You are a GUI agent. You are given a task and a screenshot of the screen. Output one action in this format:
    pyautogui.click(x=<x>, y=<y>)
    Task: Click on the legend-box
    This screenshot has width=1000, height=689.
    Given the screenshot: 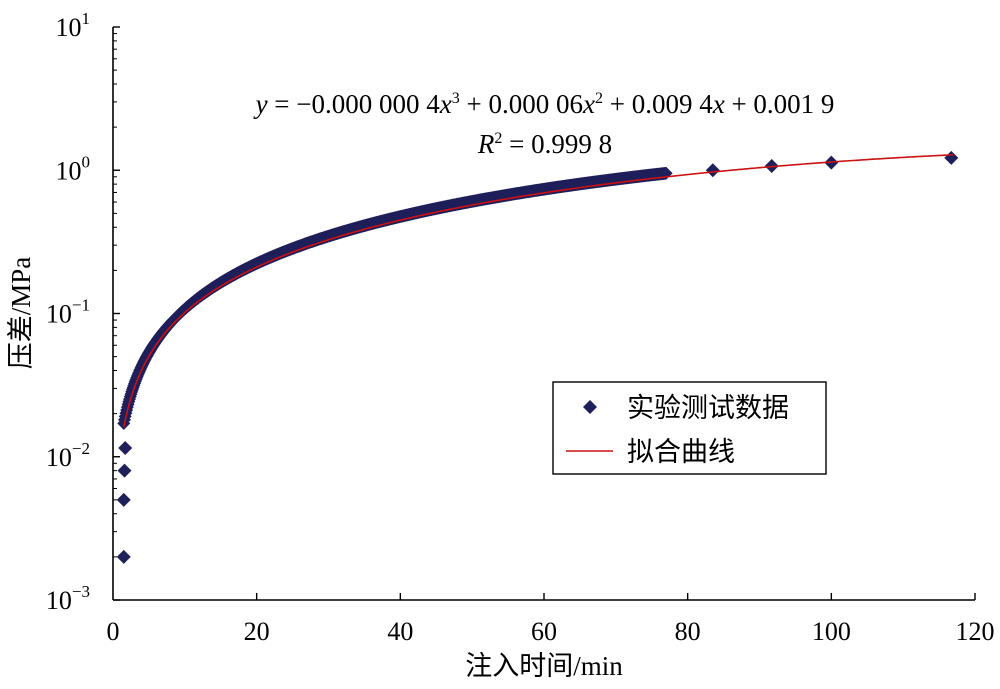 What is the action you would take?
    pyautogui.click(x=689, y=428)
    